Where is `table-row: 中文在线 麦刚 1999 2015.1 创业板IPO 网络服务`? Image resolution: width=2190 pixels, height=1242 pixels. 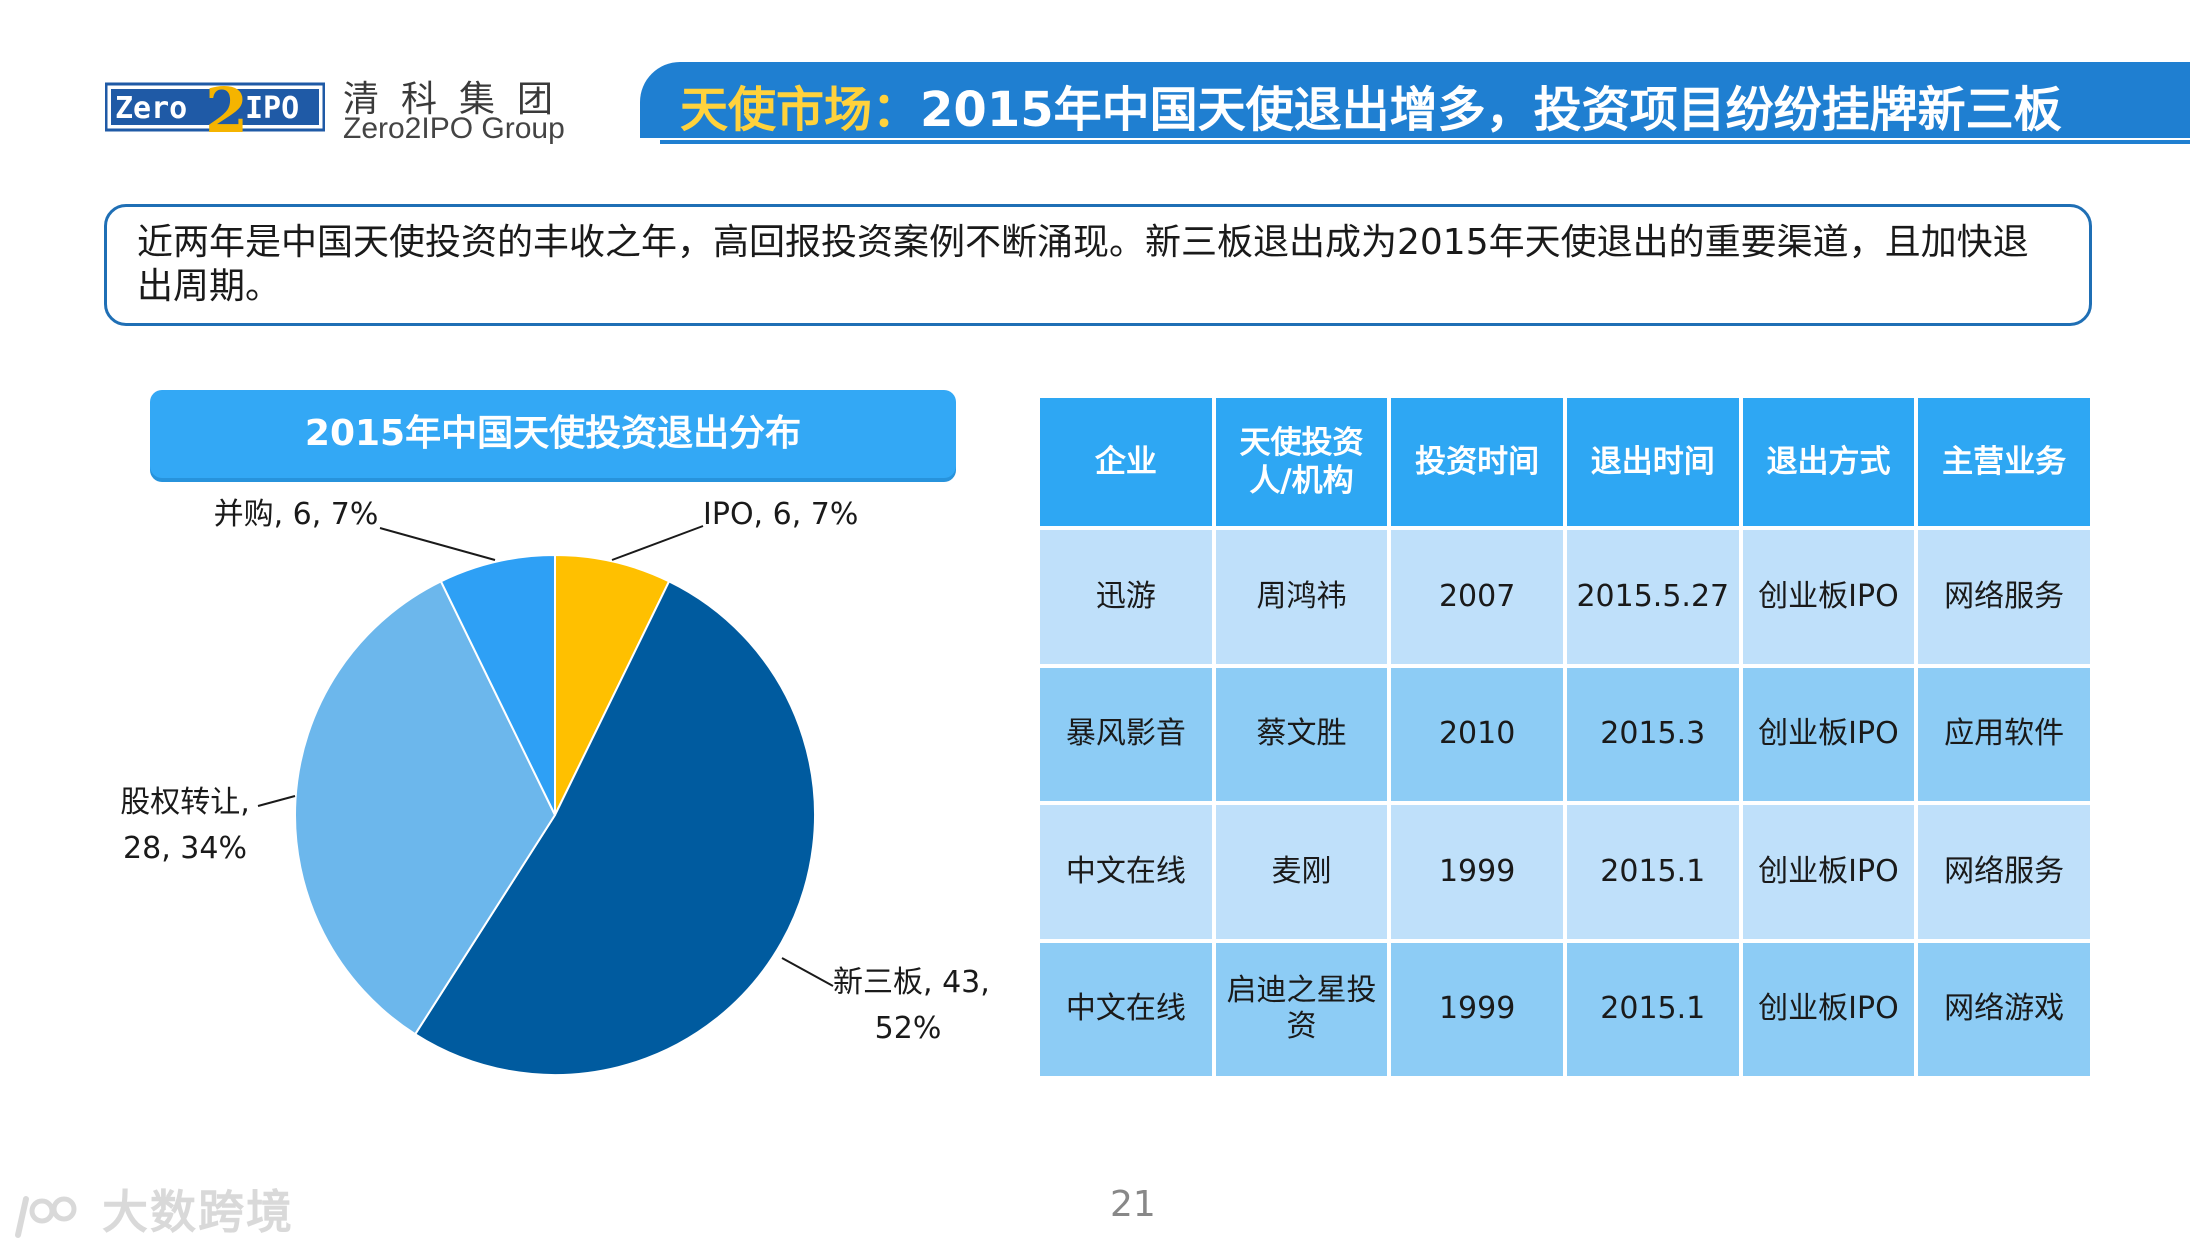 table-row: 中文在线 麦刚 1999 2015.1 创业板IPO 网络服务 is located at coordinates (1565, 872).